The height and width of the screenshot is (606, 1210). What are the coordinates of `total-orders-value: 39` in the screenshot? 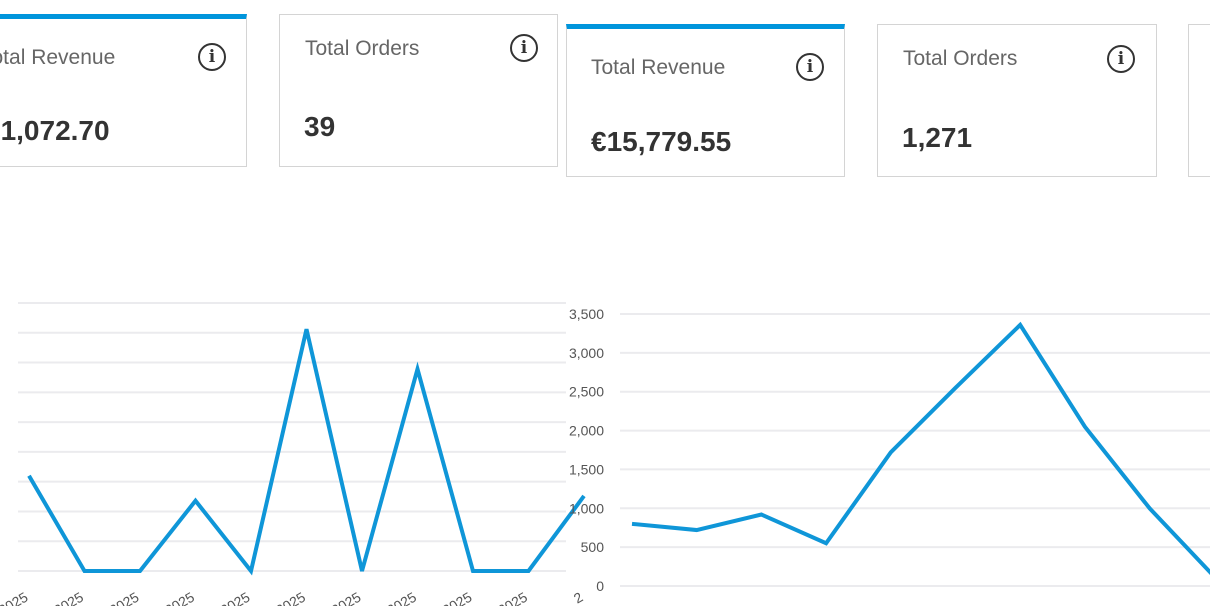 It's located at (320, 126).